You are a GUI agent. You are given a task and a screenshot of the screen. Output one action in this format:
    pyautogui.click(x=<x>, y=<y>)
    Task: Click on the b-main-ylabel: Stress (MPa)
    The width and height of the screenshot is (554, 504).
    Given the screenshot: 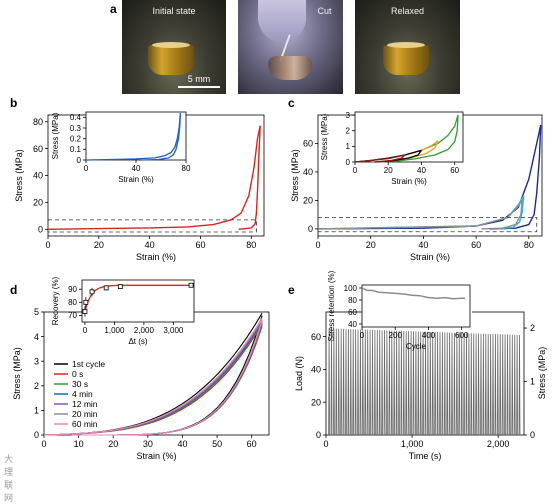 What is the action you would take?
    pyautogui.click(x=19, y=175)
    